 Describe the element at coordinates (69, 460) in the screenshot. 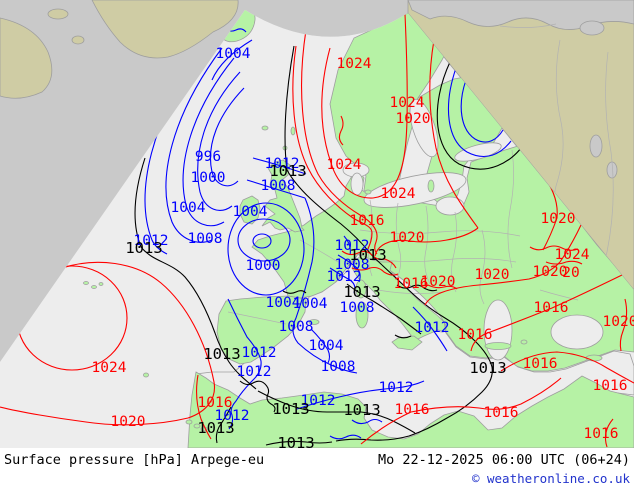

I see `parameter-label: Surface pressure` at that location.